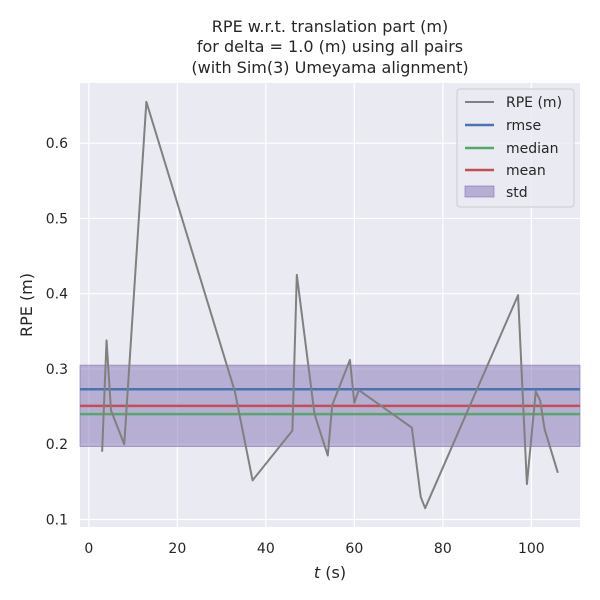 This screenshot has height=600, width=600. What do you see at coordinates (57, 370) in the screenshot?
I see `y-tick-label: 0.3` at bounding box center [57, 370].